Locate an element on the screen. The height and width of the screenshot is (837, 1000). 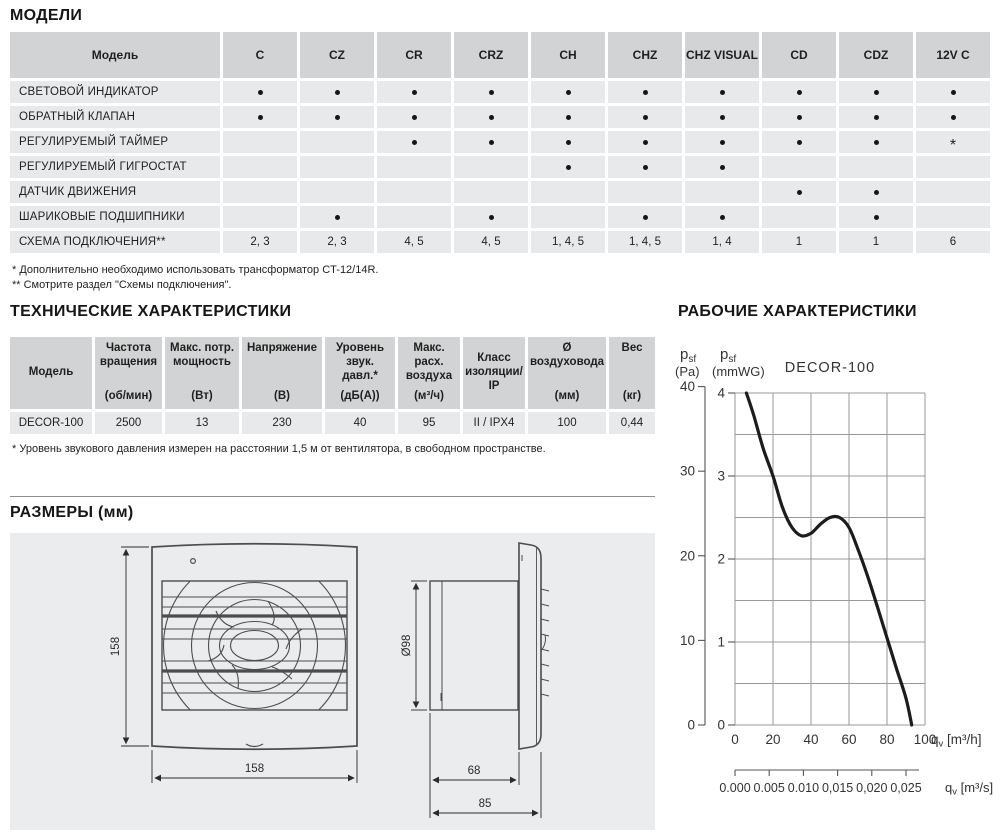
mmwg-axis-label: psf (mmWG) is located at coordinates (738, 362).